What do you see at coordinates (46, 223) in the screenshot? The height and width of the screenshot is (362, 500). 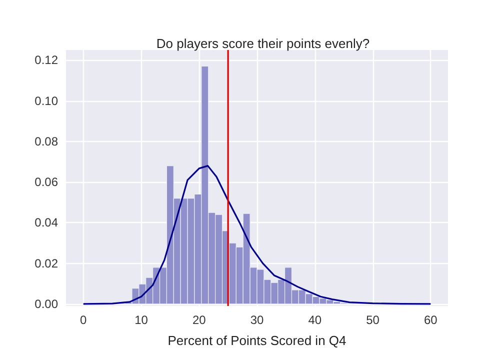 I see `y-tick-label: 0.04` at bounding box center [46, 223].